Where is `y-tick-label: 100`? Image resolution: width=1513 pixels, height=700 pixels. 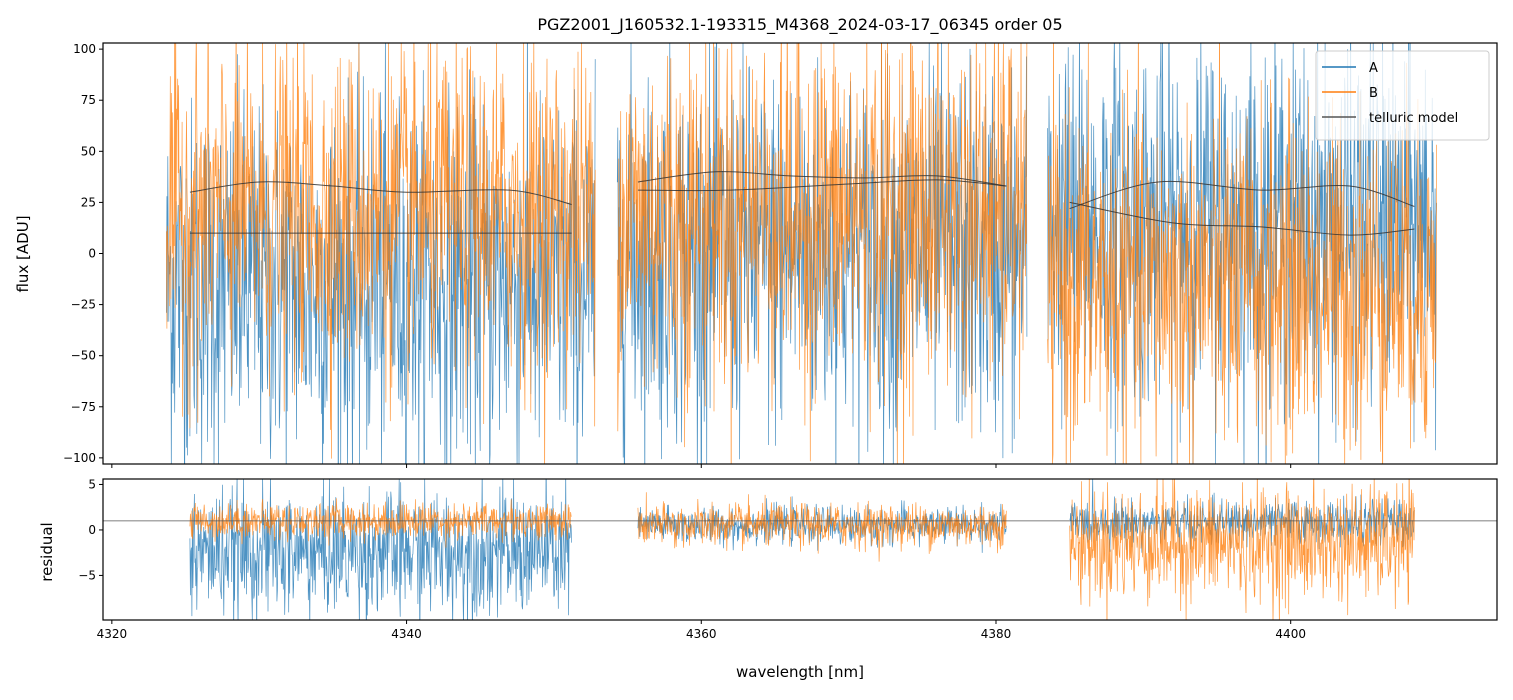
y-tick-label: 100 is located at coordinates (84, 49).